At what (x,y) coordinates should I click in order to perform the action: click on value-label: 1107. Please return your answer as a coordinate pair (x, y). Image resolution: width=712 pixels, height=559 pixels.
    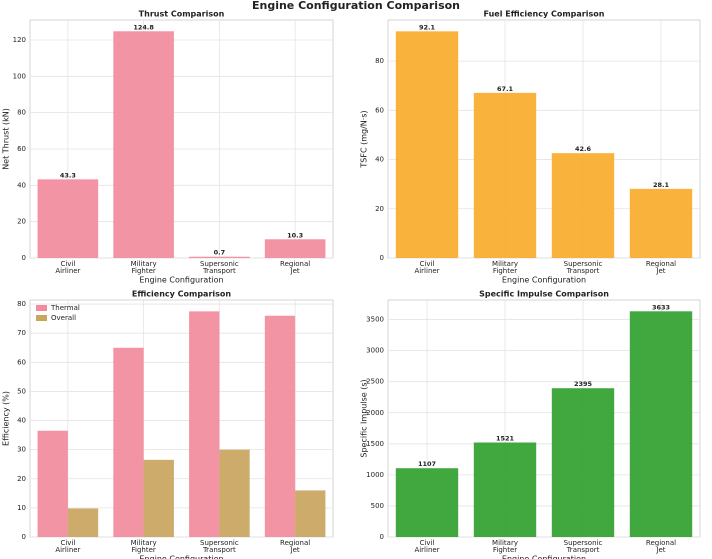
    Looking at the image, I should click on (427, 464).